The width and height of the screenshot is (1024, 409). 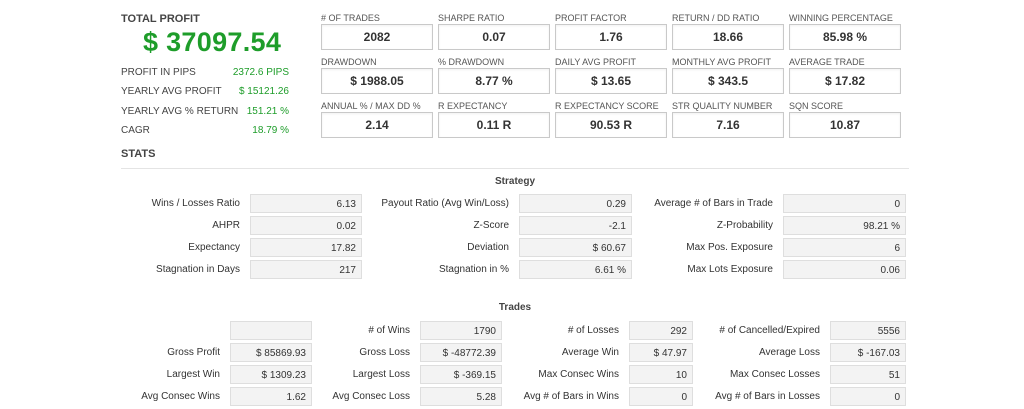 I want to click on kpi-value: 1.76, so click(x=611, y=37).